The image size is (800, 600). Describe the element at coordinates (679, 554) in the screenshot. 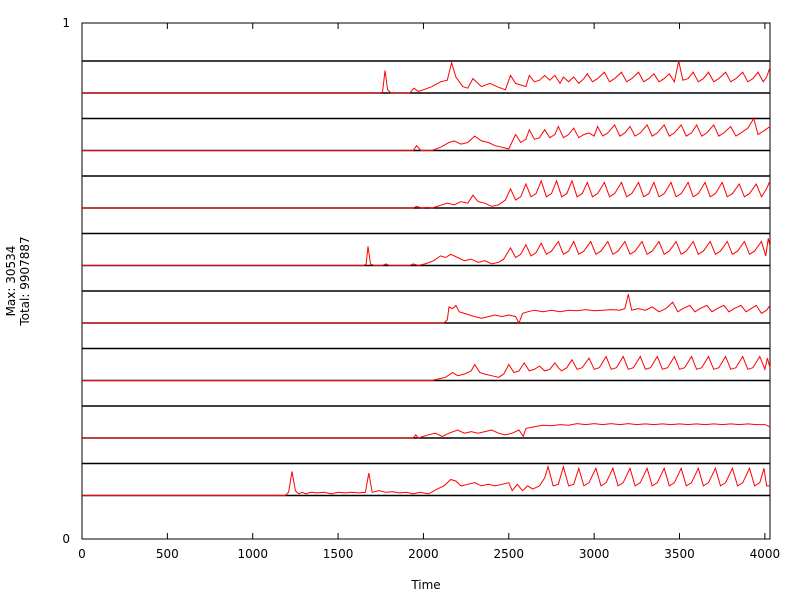

I see `x-tick-label-3500: 3500` at that location.